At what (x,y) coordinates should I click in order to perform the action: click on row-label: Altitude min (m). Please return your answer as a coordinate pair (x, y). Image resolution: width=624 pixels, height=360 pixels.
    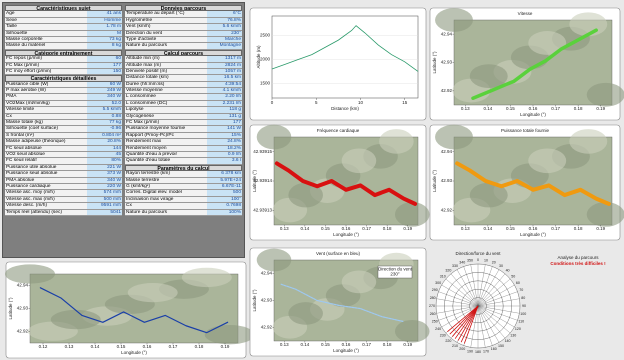
    Looking at the image, I should click on (166, 59).